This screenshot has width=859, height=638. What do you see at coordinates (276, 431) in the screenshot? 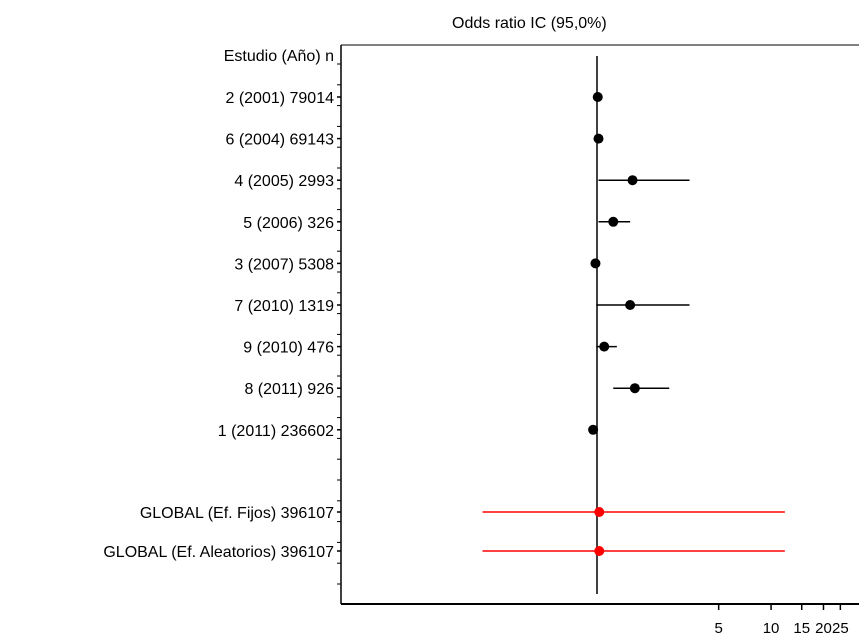
I see `study-label: 1 (2011) 236602` at bounding box center [276, 431].